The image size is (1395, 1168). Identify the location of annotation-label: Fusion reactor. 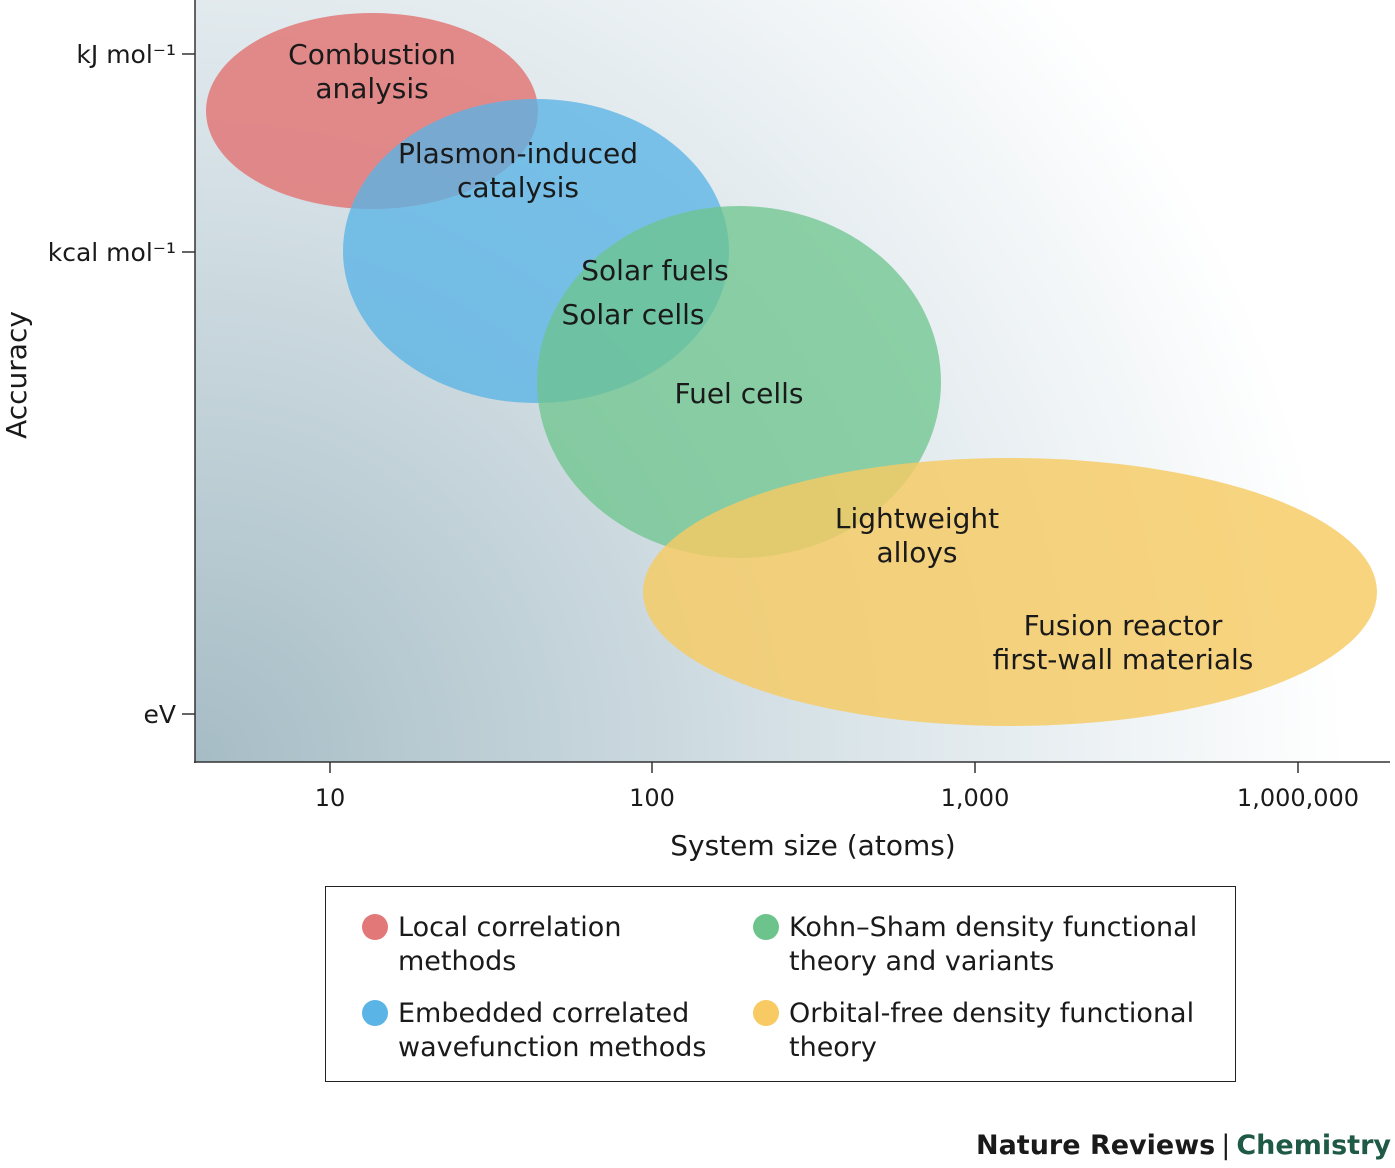
(1123, 625).